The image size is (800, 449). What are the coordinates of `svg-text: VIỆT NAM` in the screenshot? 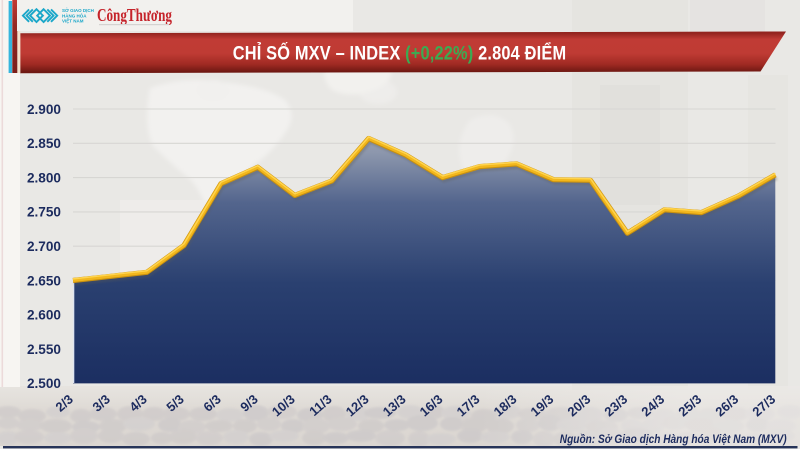 It's located at (73, 20).